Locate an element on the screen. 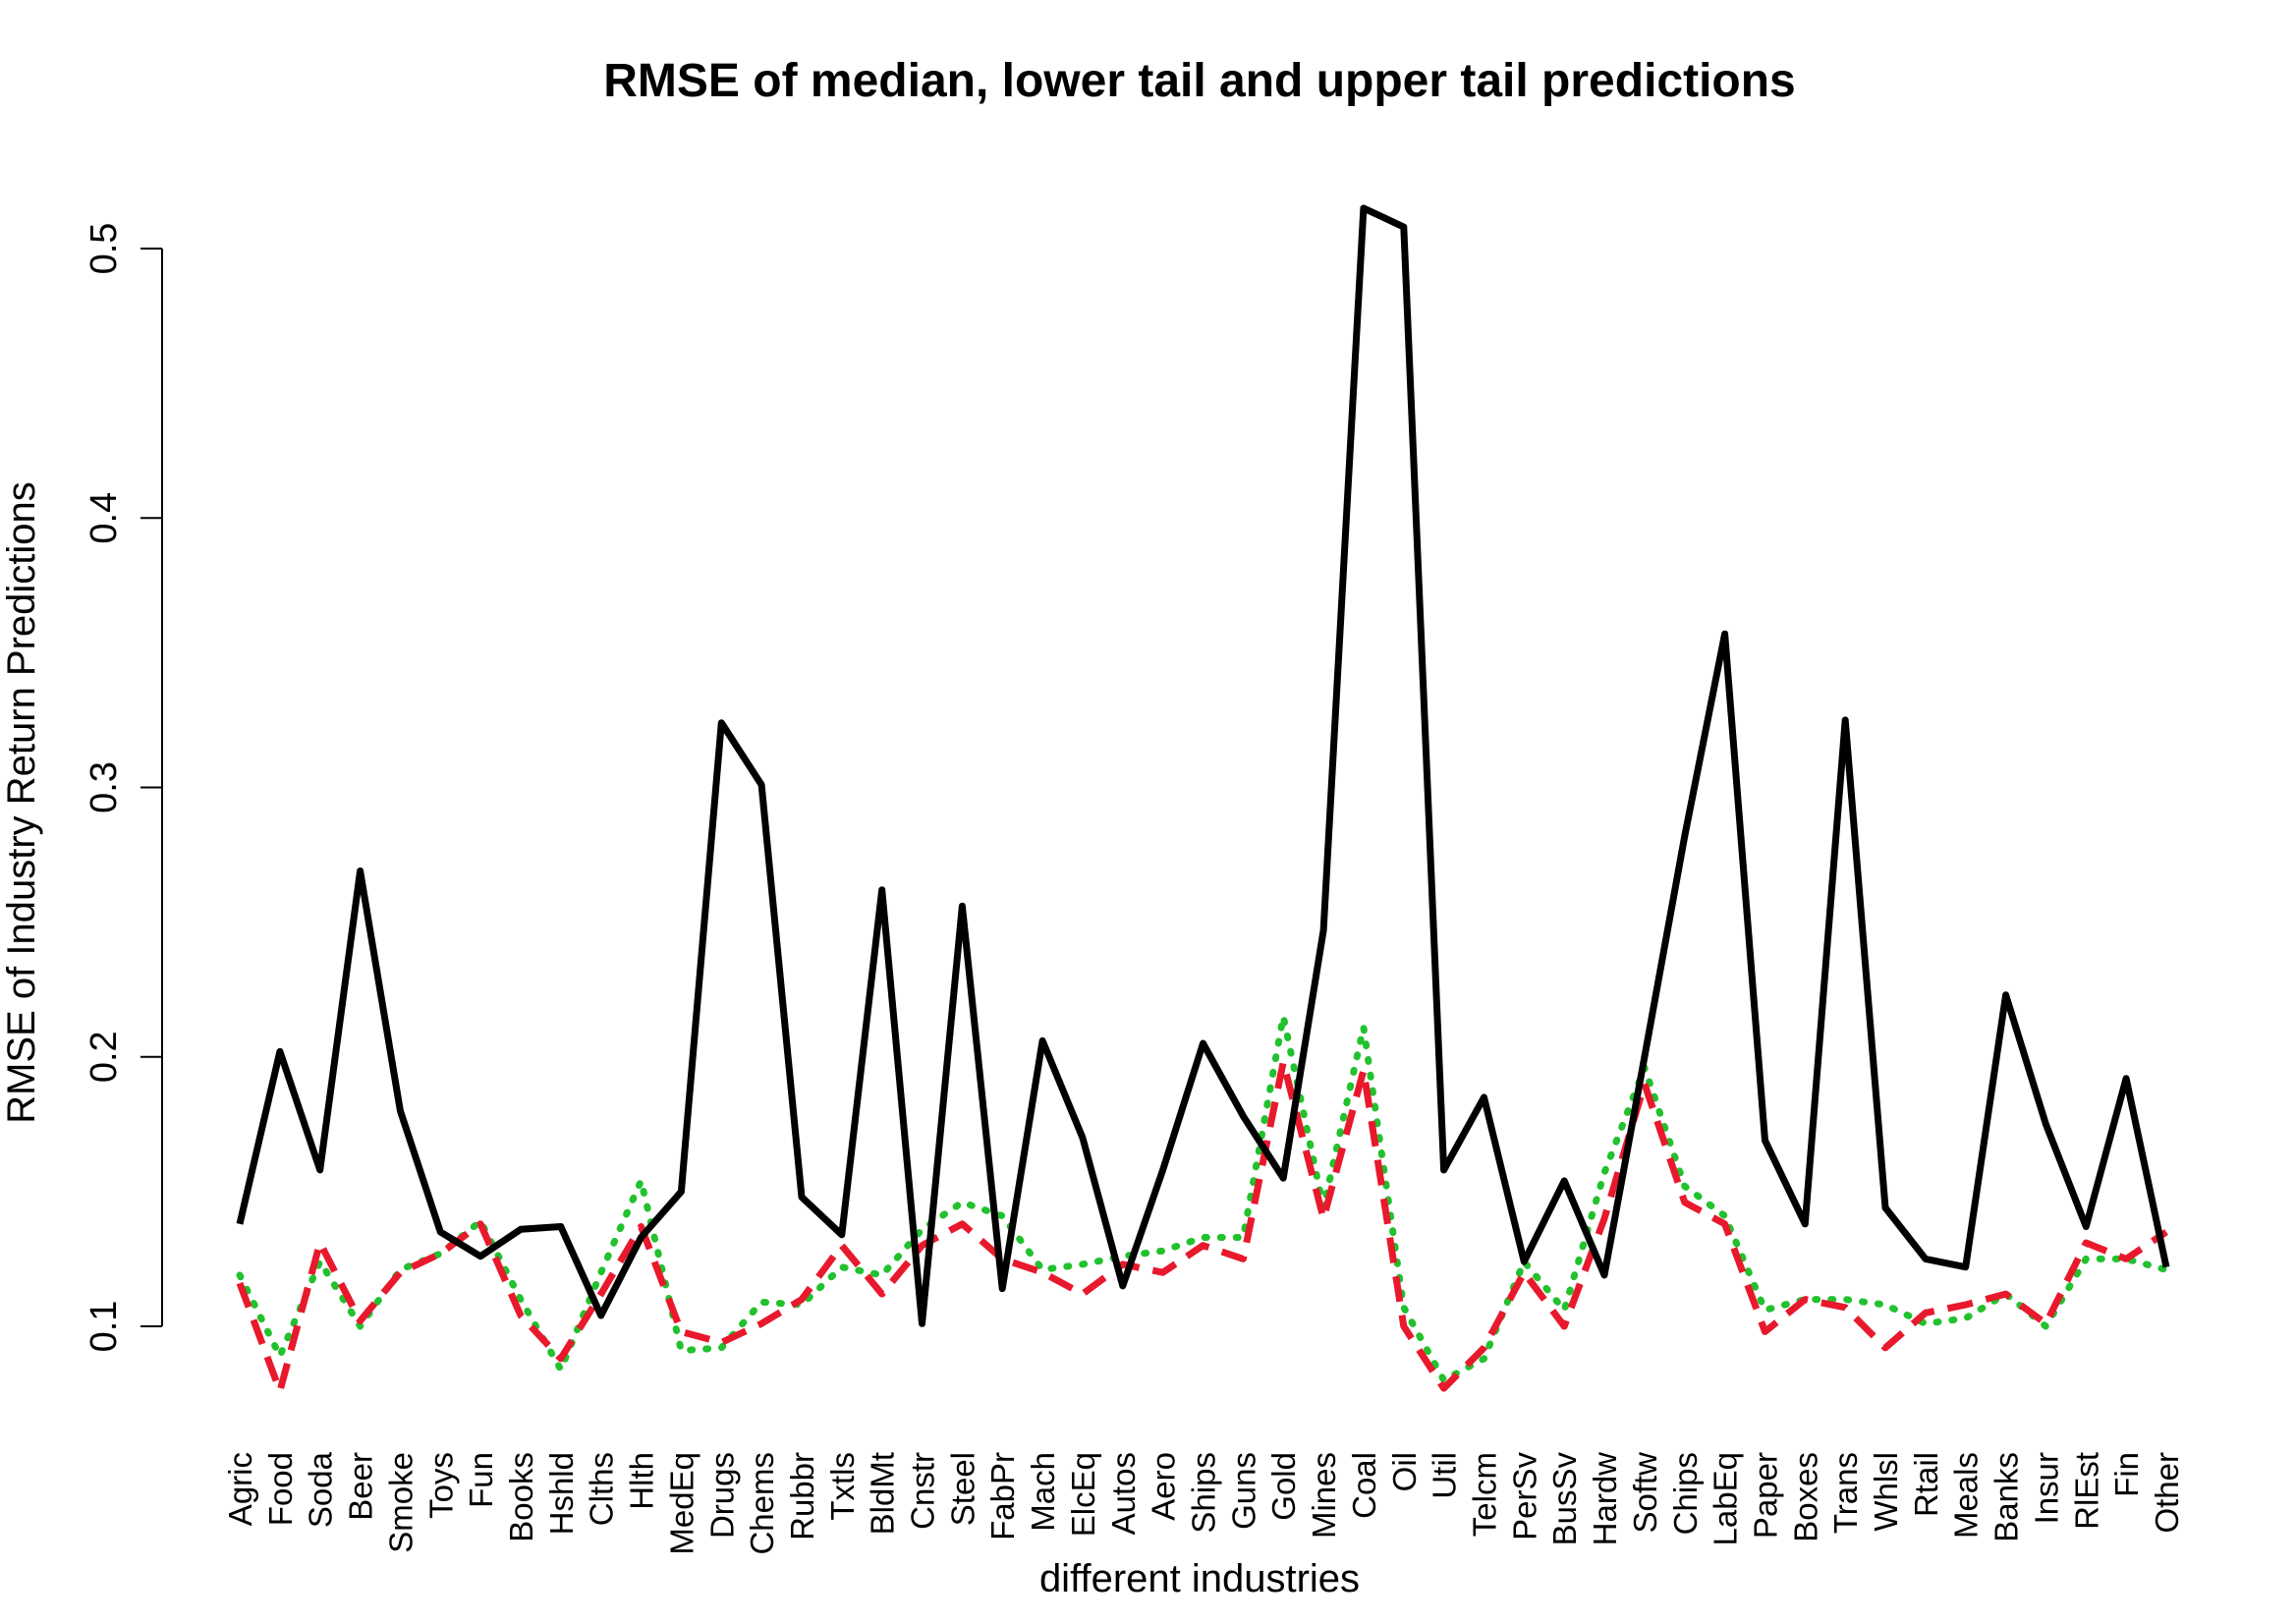  x-tick-label: Beer is located at coordinates (361, 1486).